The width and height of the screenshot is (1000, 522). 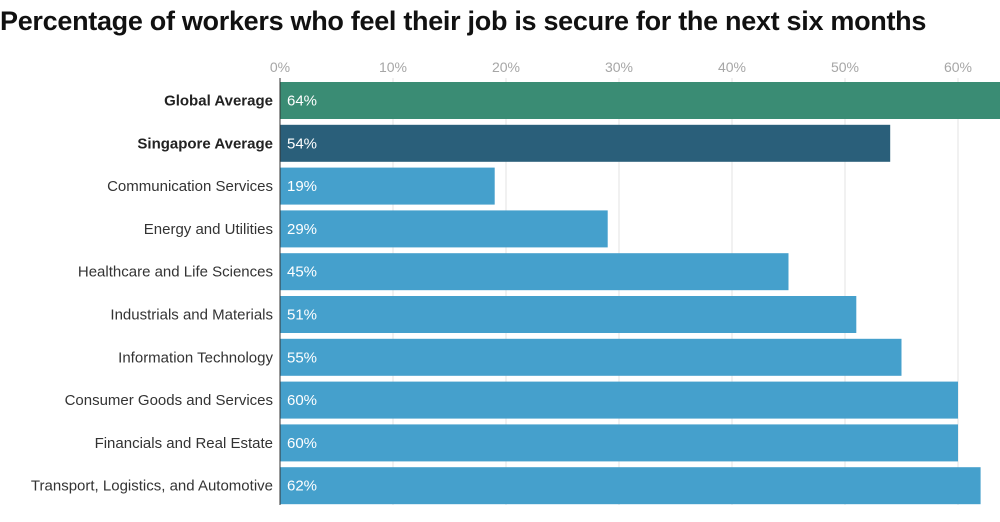 I want to click on value-label: 51%, so click(x=302, y=315).